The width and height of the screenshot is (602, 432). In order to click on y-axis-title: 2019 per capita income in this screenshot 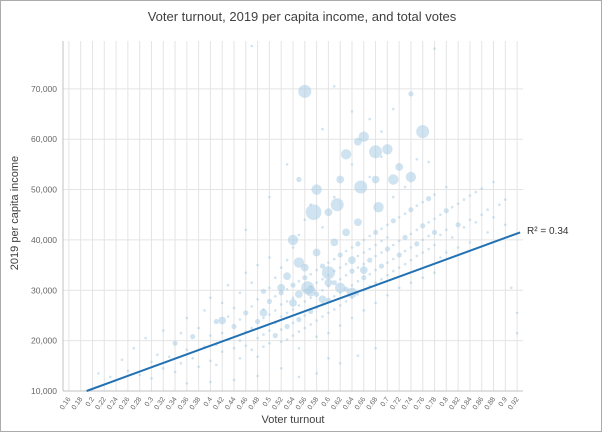, I will do `click(15, 213)`.